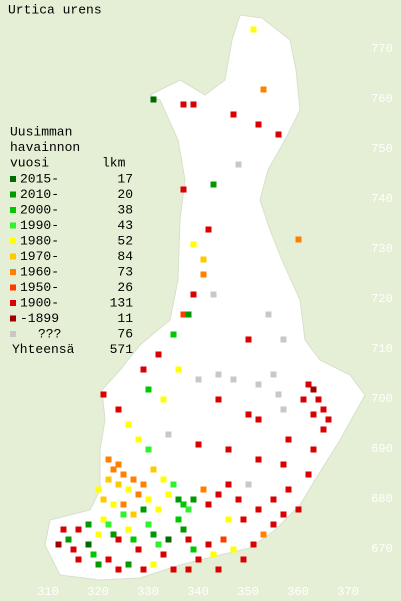 The height and width of the screenshot is (601, 401). Describe the element at coordinates (125, 209) in the screenshot. I see `legend-count: 38` at that location.